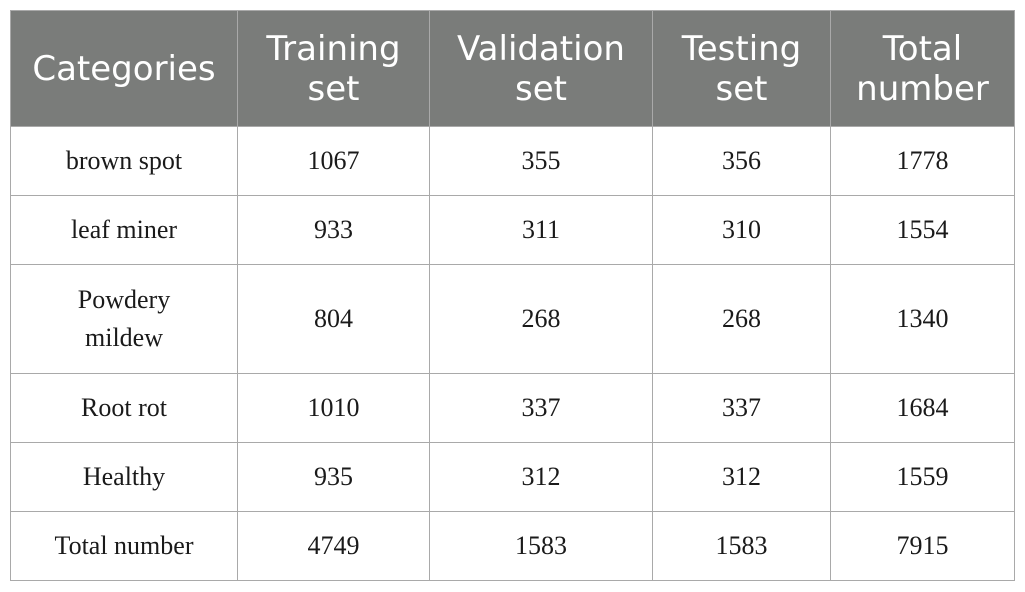 The height and width of the screenshot is (592, 1025). Describe the element at coordinates (741, 161) in the screenshot. I see `testing-cell: 356` at that location.